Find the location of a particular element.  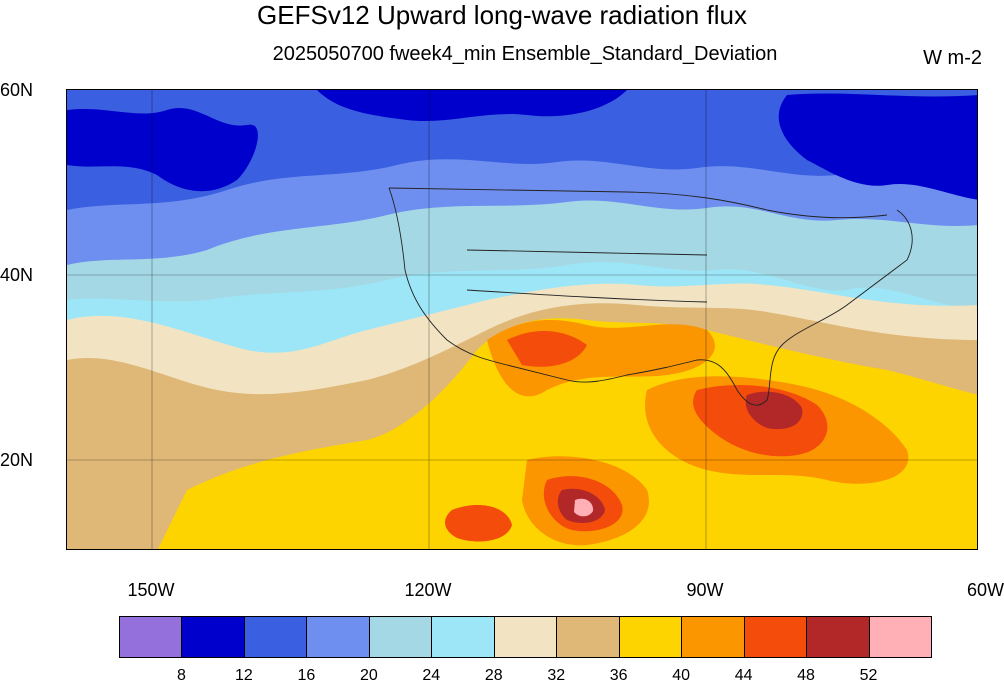

field-48-52-a is located at coordinates (547, 348).